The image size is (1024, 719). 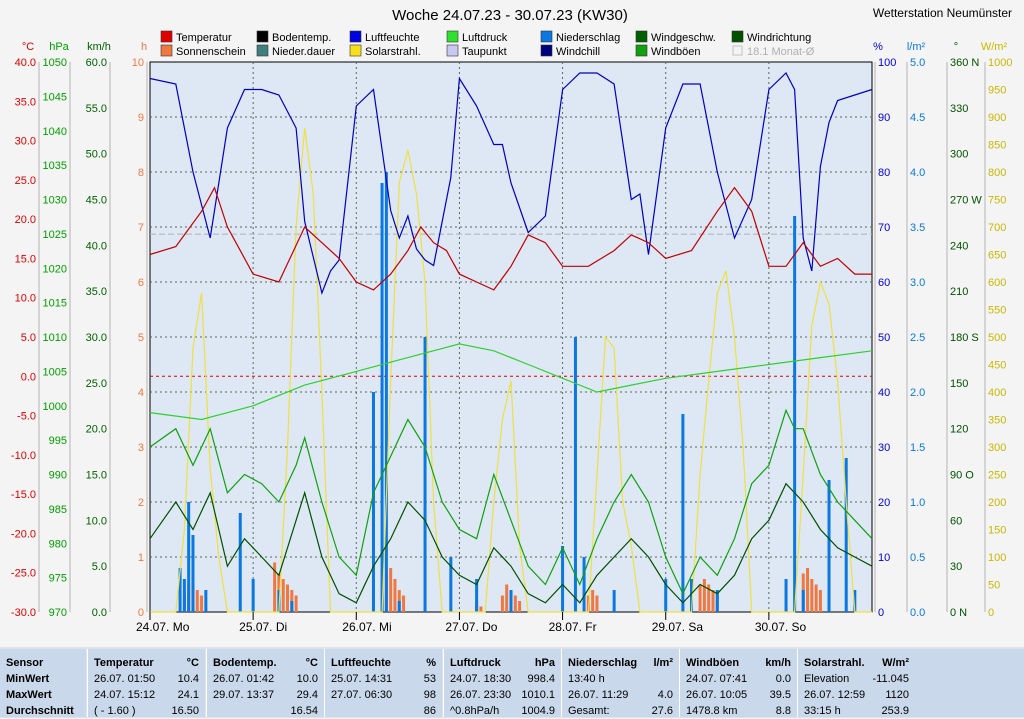 I want to click on right-axis-tick: 10, so click(x=884, y=558).